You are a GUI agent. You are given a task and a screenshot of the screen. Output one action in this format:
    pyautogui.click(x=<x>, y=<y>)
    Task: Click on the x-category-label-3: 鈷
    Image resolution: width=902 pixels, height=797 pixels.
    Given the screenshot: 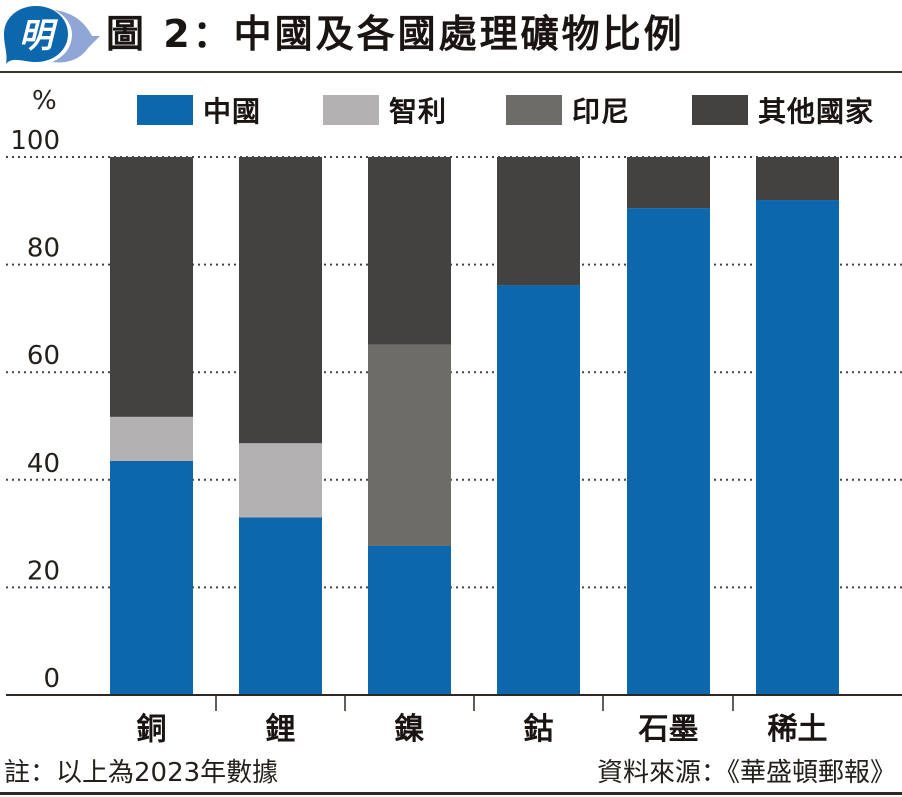 What is the action you would take?
    pyautogui.click(x=539, y=729)
    